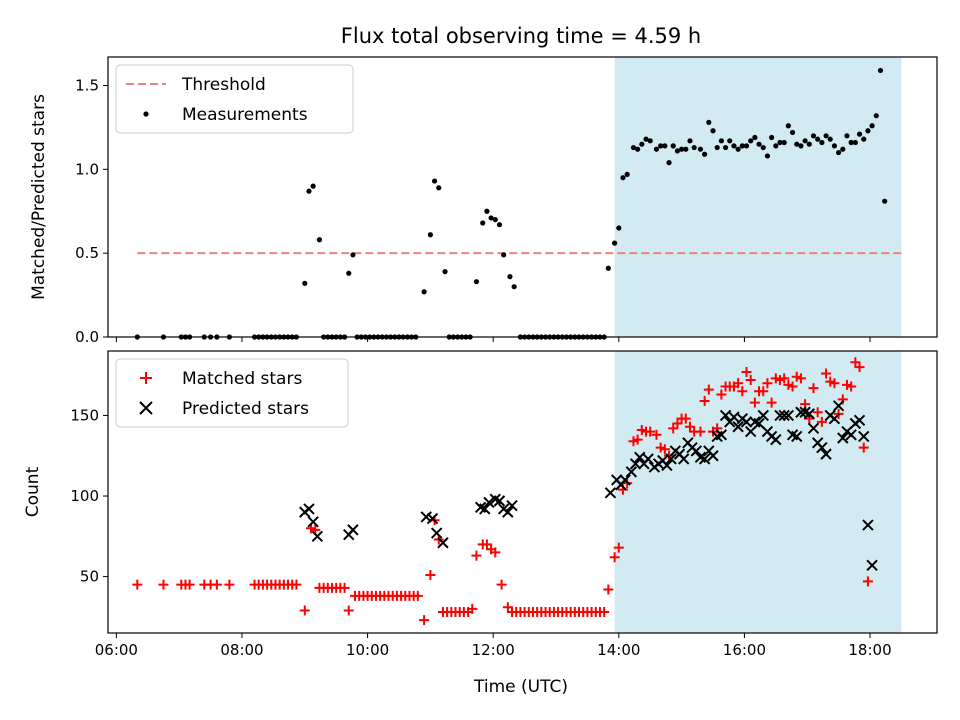 The width and height of the screenshot is (960, 720). Describe the element at coordinates (493, 650) in the screenshot. I see `x-tick-label: 12:00` at that location.